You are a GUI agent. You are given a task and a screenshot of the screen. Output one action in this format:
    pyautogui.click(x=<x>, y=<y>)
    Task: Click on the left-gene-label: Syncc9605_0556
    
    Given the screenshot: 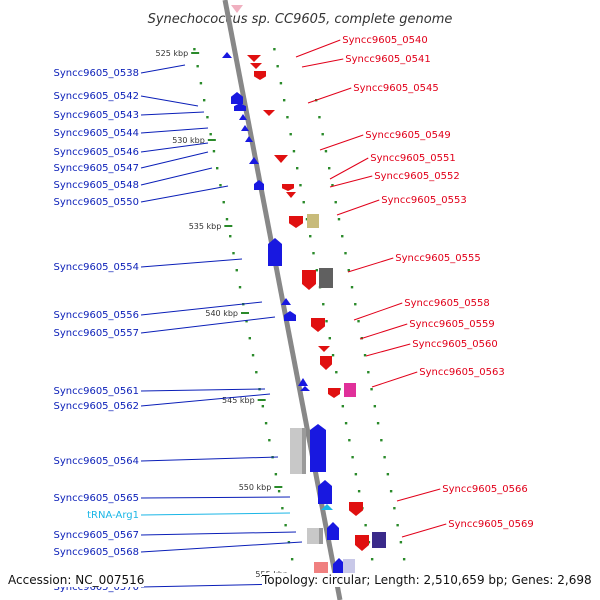 What is the action you would take?
    pyautogui.click(x=158, y=311)
    